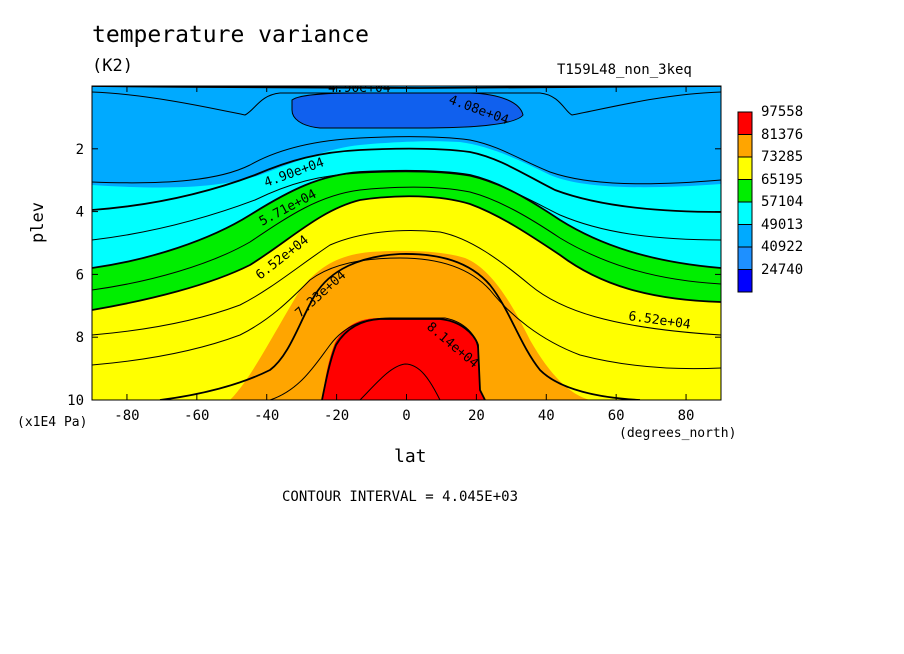 This screenshot has width=904, height=654. What do you see at coordinates (678, 433) in the screenshot?
I see `x-axis-units: (degrees_north)` at bounding box center [678, 433].